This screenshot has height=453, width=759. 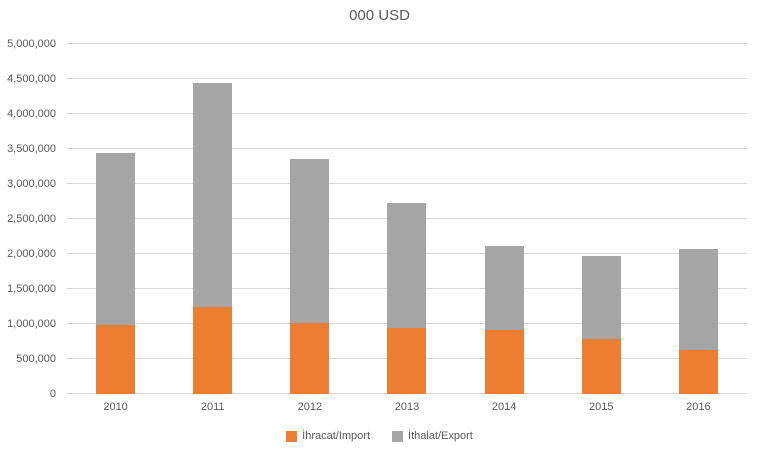 What do you see at coordinates (31, 219) in the screenshot?
I see `y-tick-label: 2,500,000` at bounding box center [31, 219].